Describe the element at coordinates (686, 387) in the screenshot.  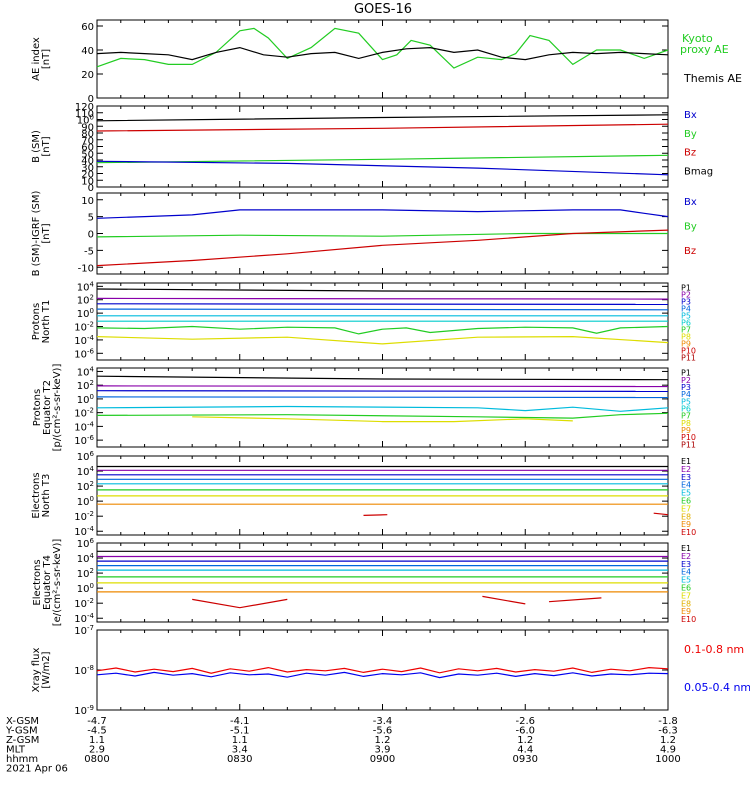
I see `p_t2-legend-entry: P3` at that location.